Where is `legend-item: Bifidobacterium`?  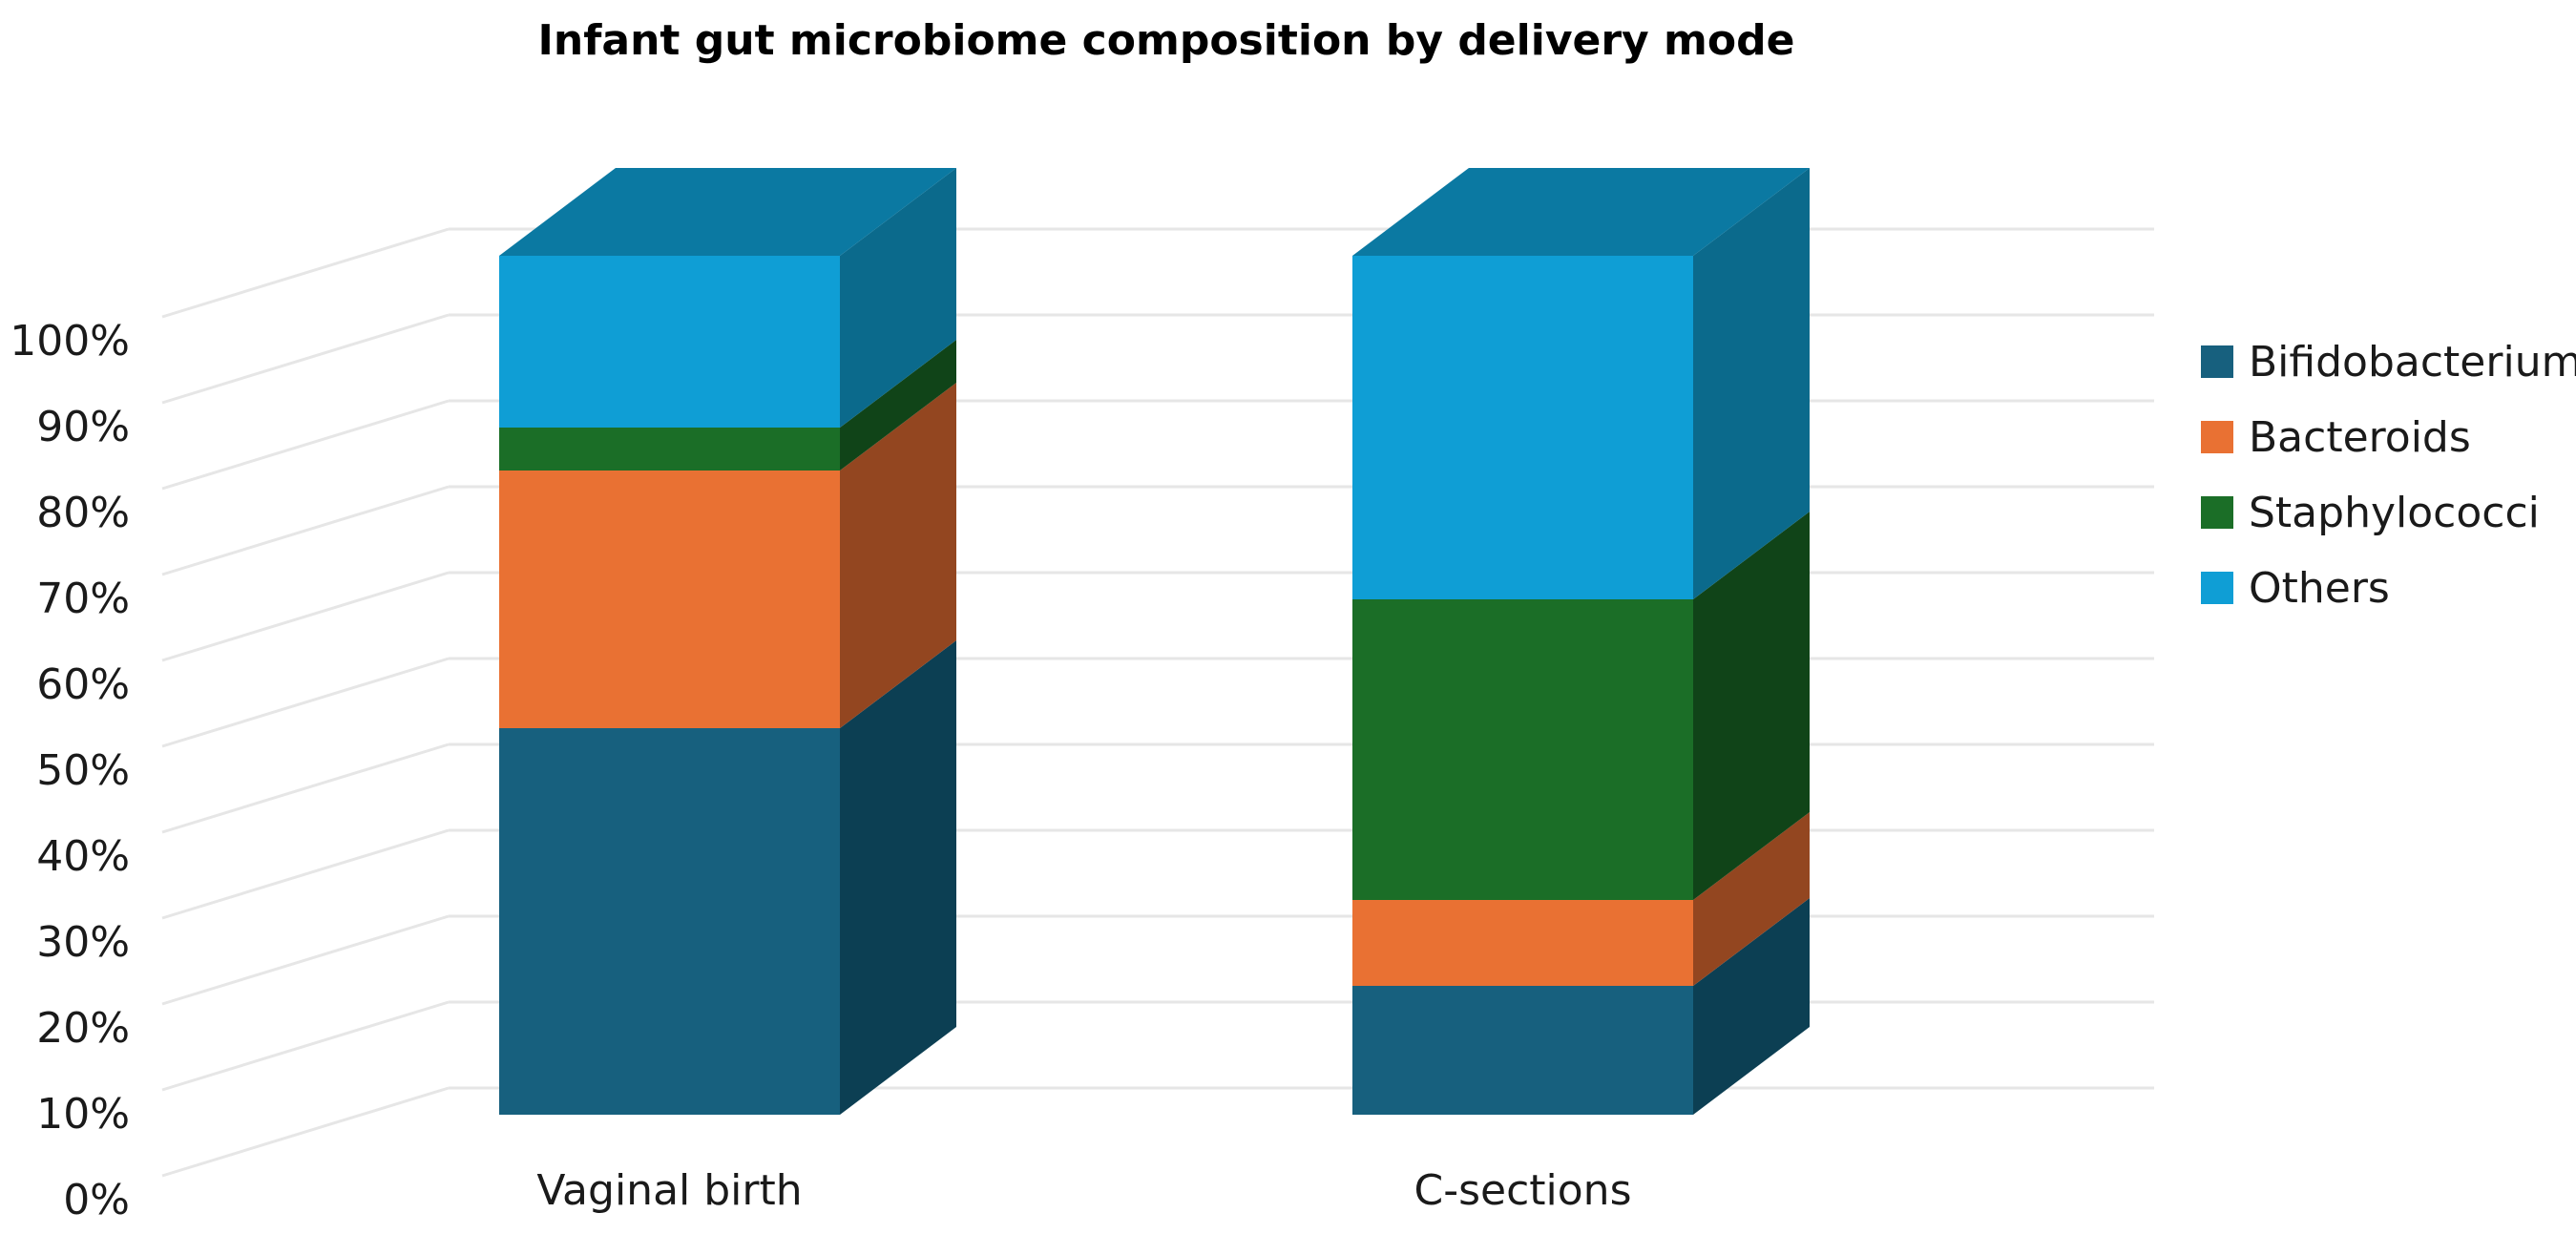 legend-item: Bifidobacterium is located at coordinates (2388, 362).